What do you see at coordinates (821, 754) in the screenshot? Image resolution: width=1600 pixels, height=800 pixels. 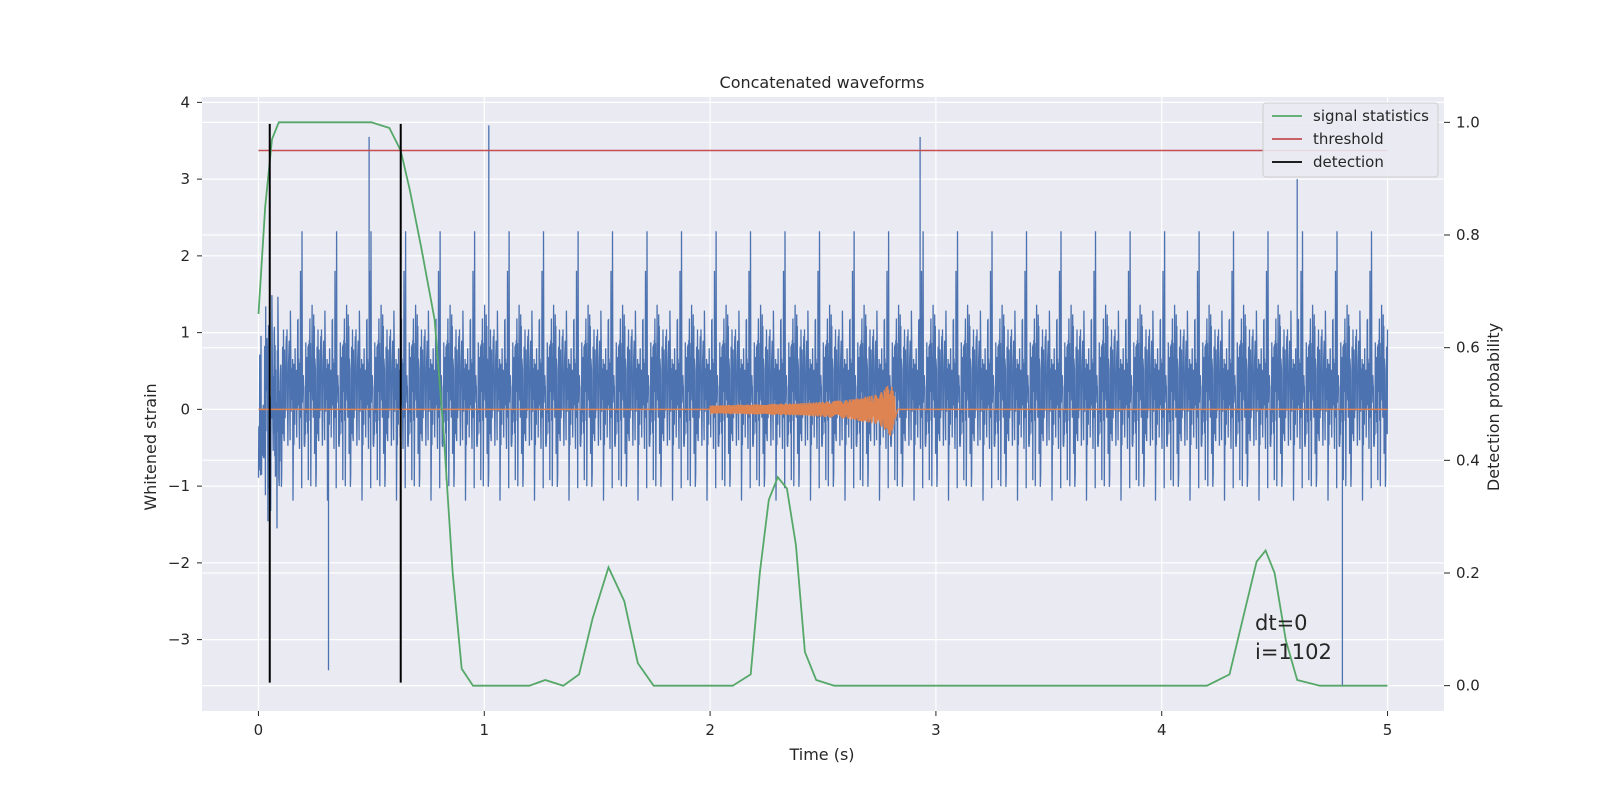 I see `x-axis-label: Time (s)` at bounding box center [821, 754].